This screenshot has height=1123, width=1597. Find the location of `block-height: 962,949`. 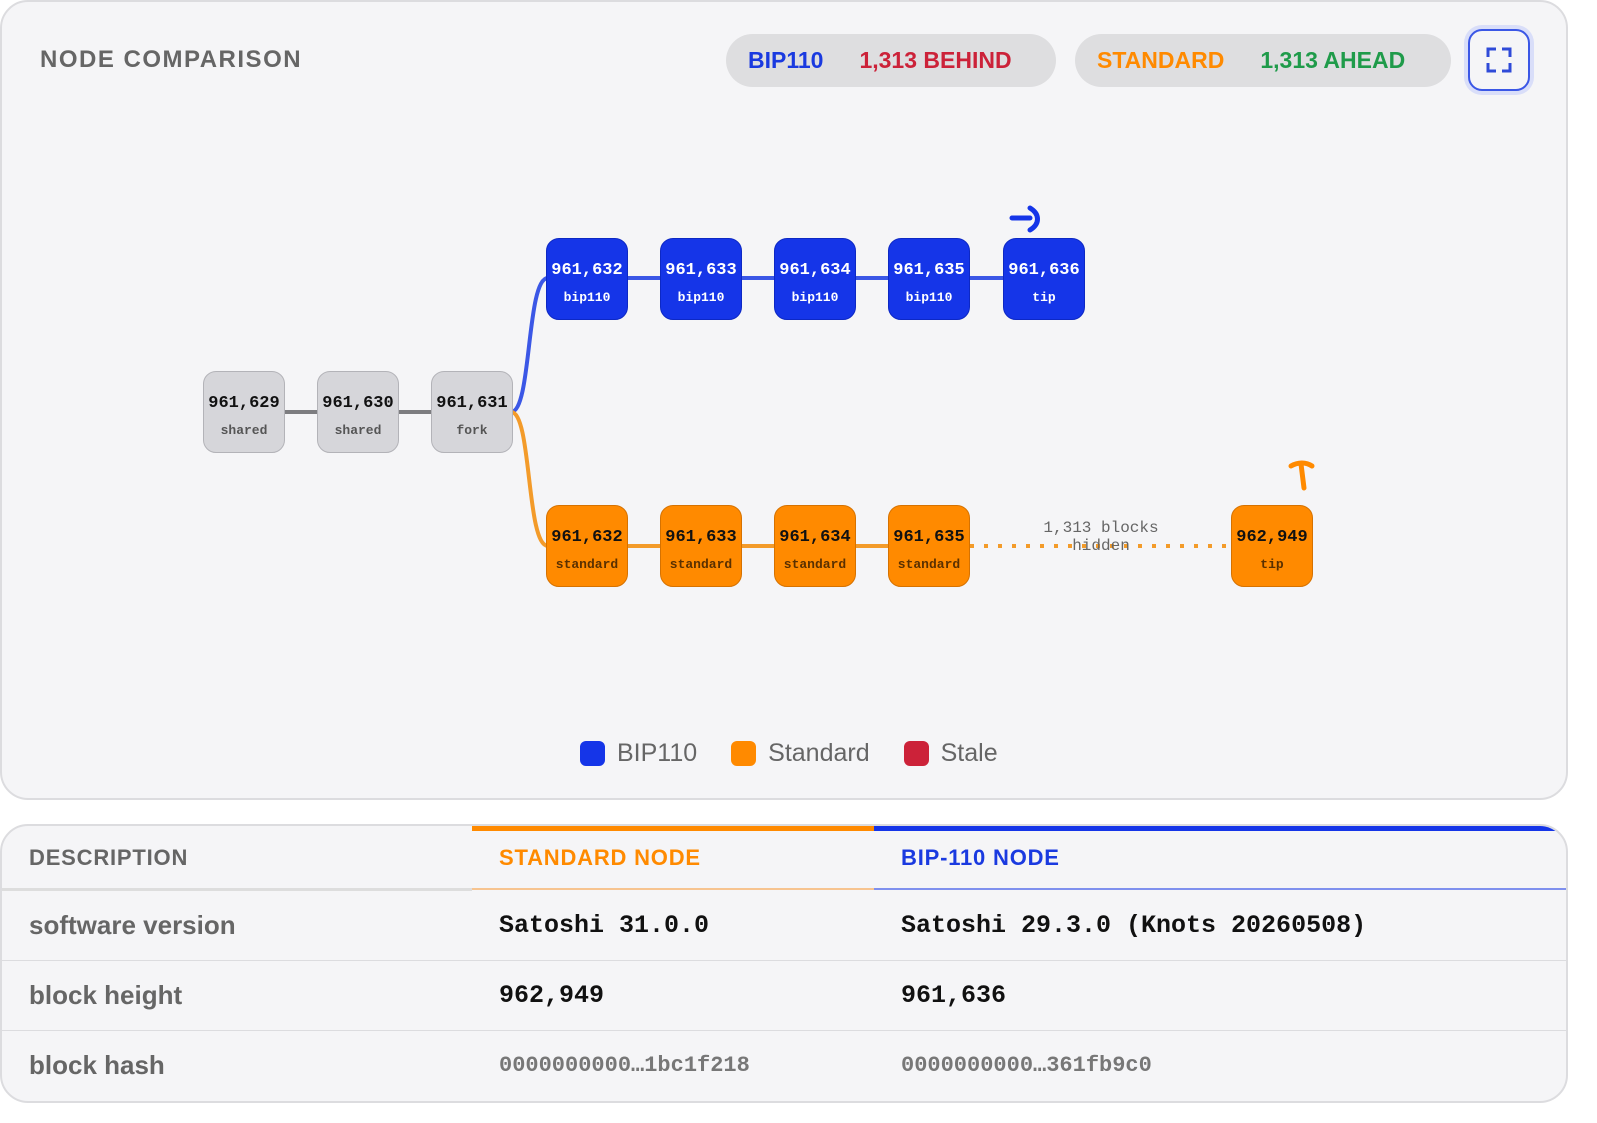

block-height: 962,949 is located at coordinates (1272, 537).